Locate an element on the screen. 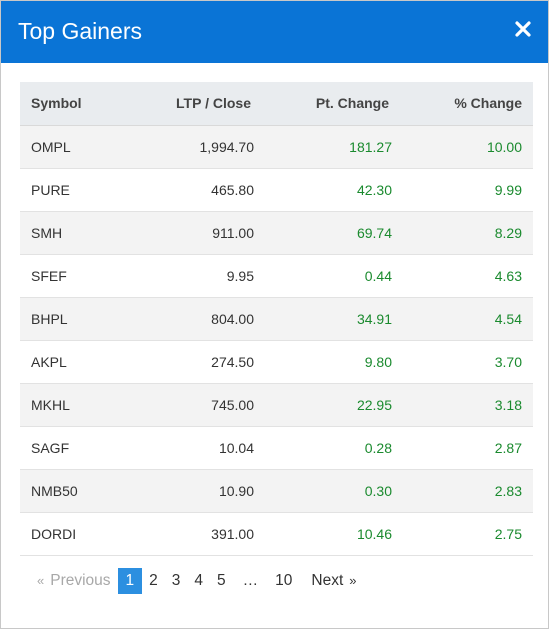 This screenshot has height=629, width=549. table-header-row: Symbol LTP / Close Pt. Change % Change is located at coordinates (276, 104).